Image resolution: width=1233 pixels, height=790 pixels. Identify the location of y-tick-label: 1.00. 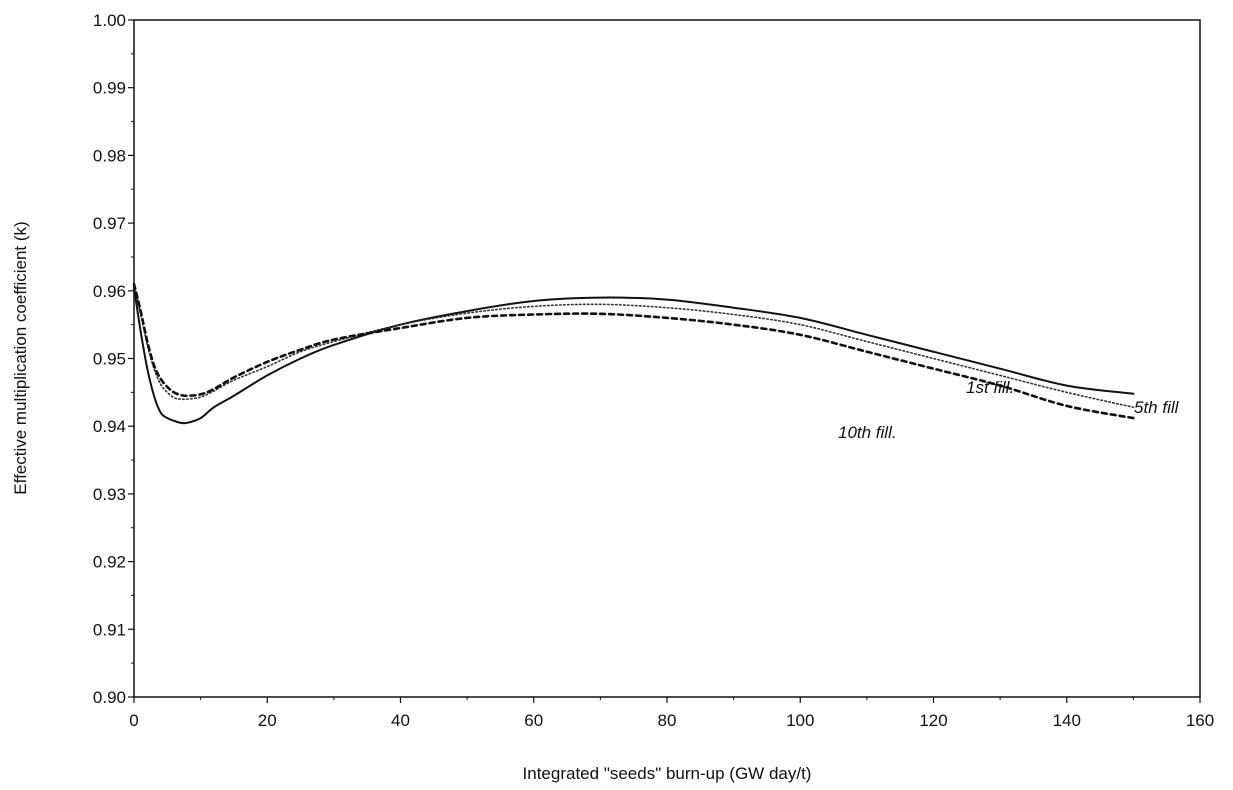
(109, 20).